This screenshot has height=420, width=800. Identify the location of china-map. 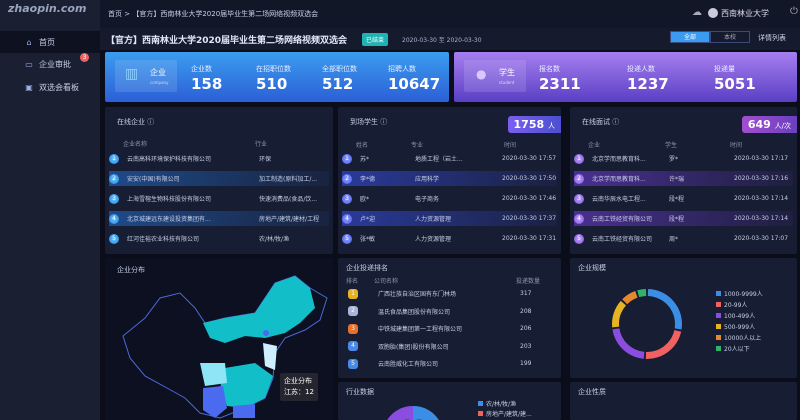
(219, 339).